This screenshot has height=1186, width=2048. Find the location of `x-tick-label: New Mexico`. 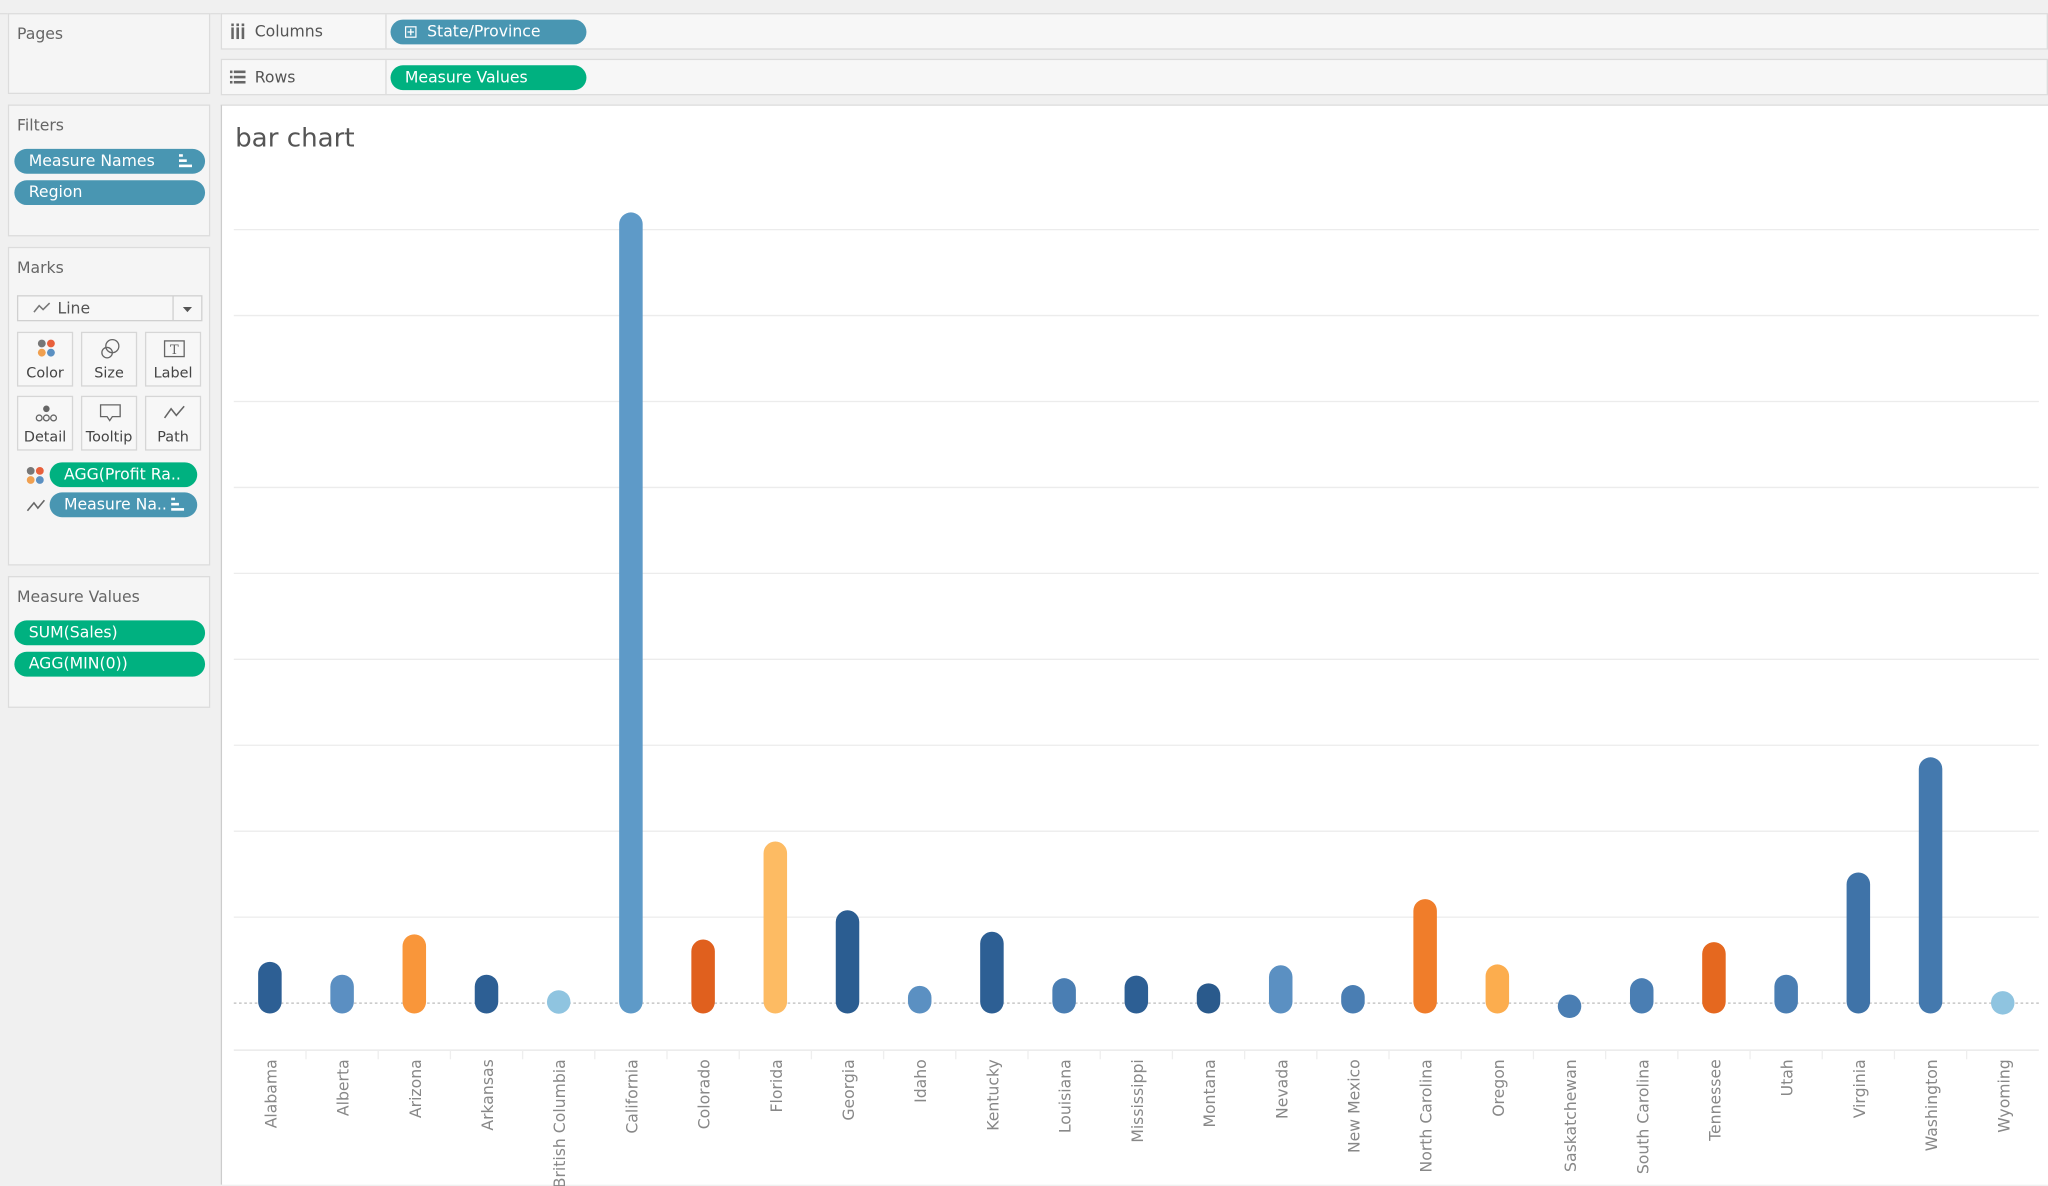

x-tick-label: New Mexico is located at coordinates (1353, 1106).